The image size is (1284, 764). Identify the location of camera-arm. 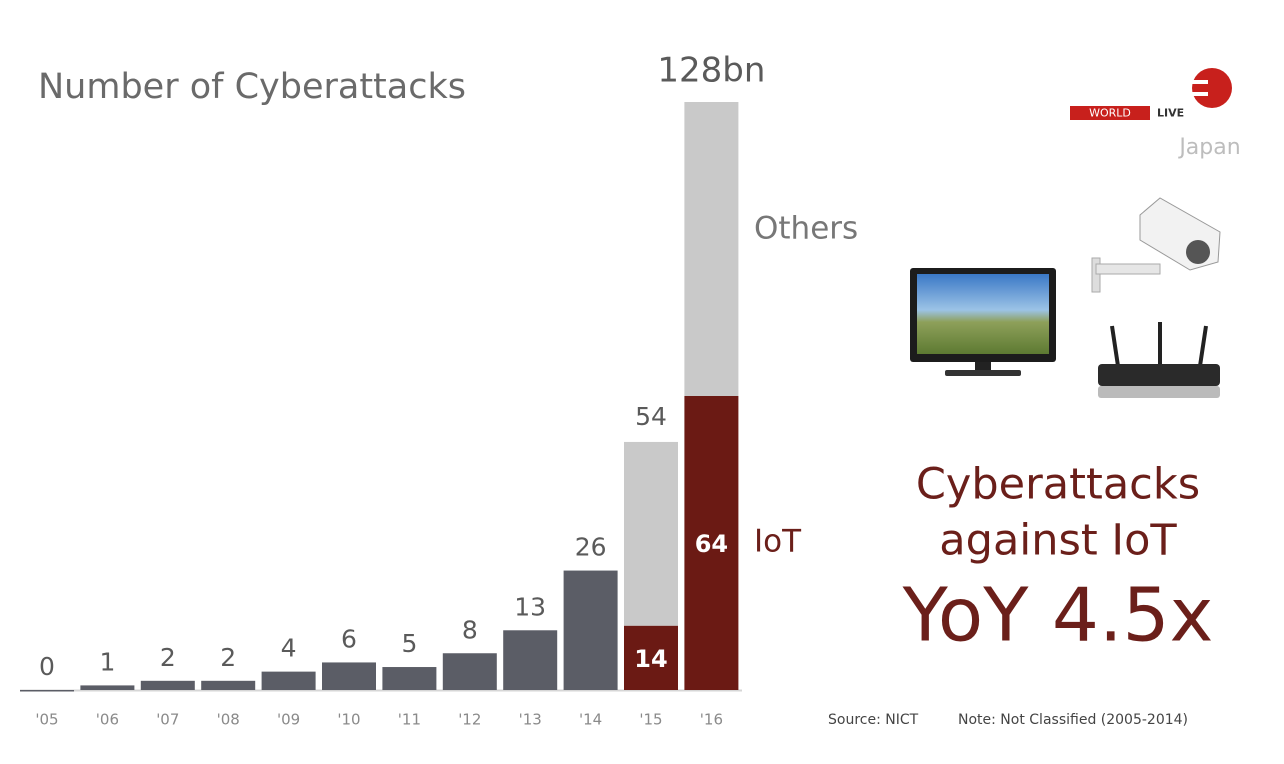
(1128, 269).